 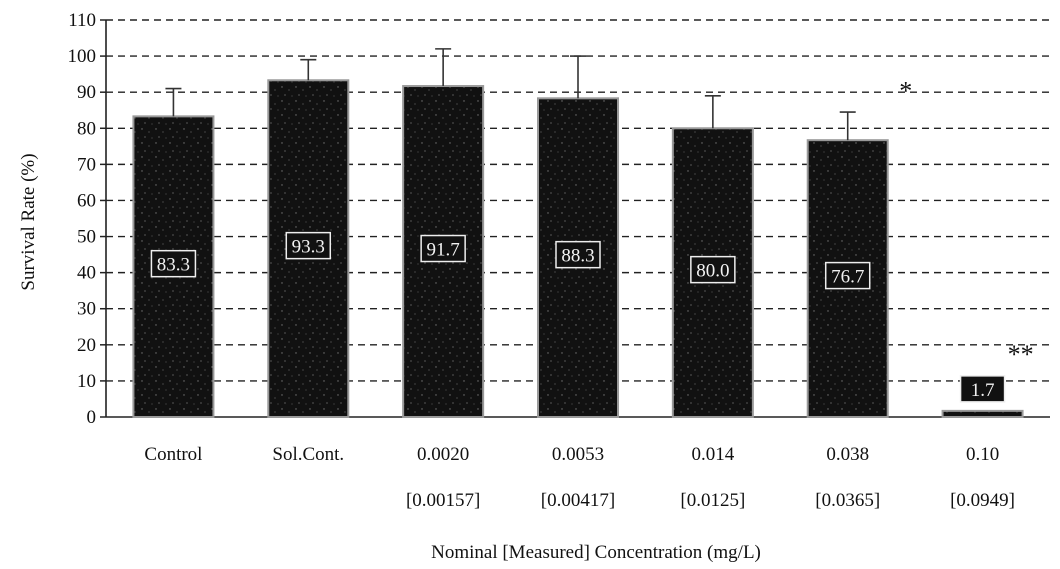 What do you see at coordinates (443, 454) in the screenshot?
I see `x-category-label: 0.0020` at bounding box center [443, 454].